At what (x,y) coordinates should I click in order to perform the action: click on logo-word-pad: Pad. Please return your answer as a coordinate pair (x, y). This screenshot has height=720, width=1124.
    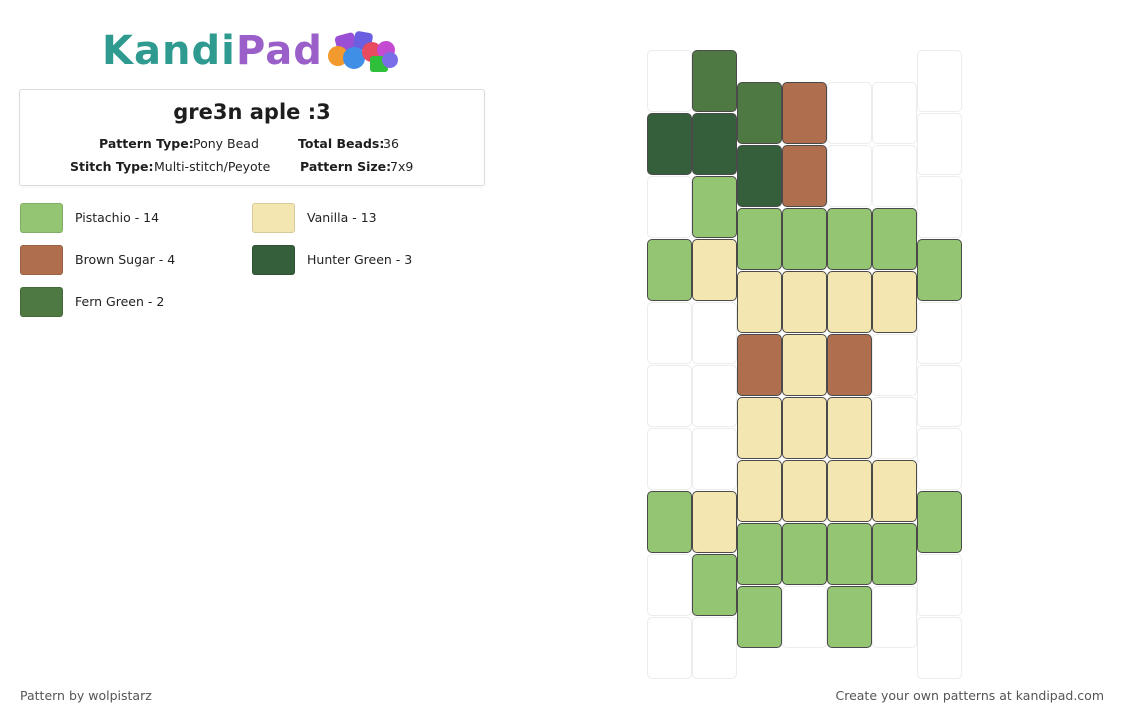
    Looking at the image, I should click on (279, 51).